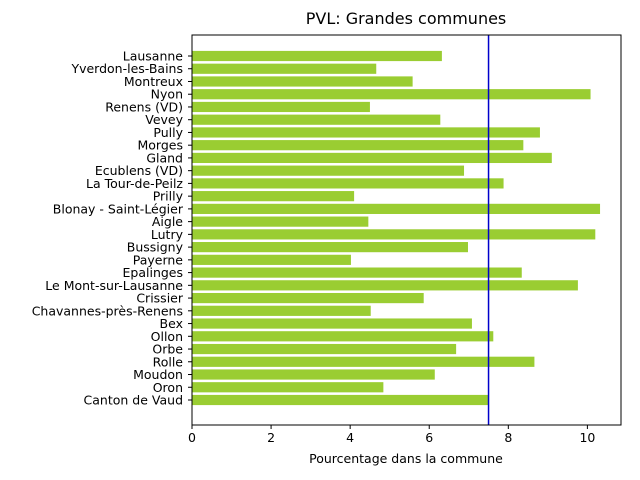 Image resolution: width=640 pixels, height=480 pixels. I want to click on y-tick-label: Payerne, so click(158, 259).